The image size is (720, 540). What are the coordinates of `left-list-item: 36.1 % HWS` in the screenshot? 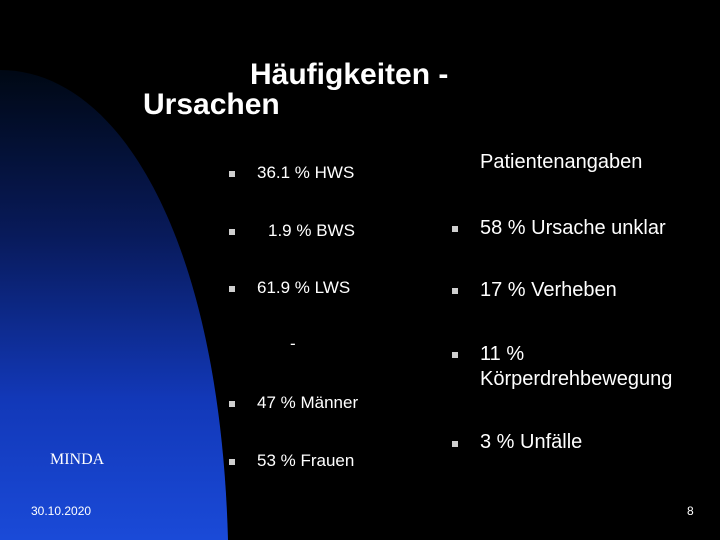 It's located at (306, 172).